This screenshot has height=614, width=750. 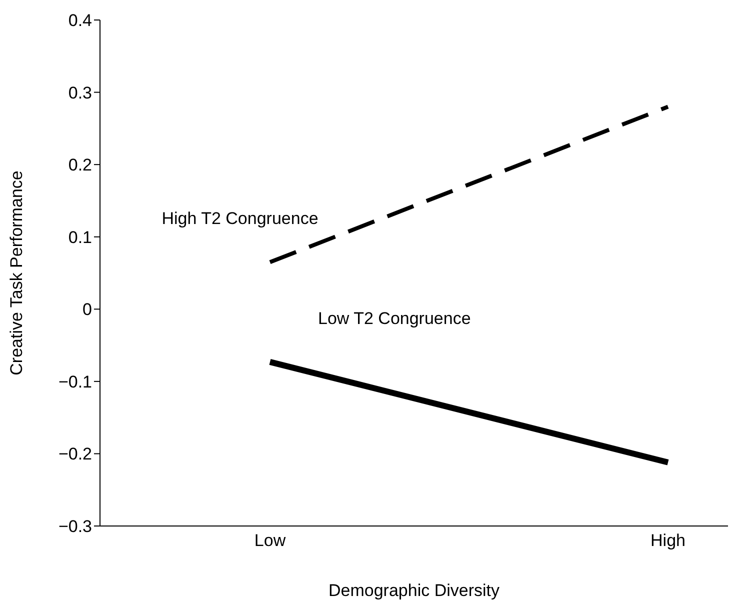 I want to click on y-tick-label: 0.3, so click(x=80, y=92).